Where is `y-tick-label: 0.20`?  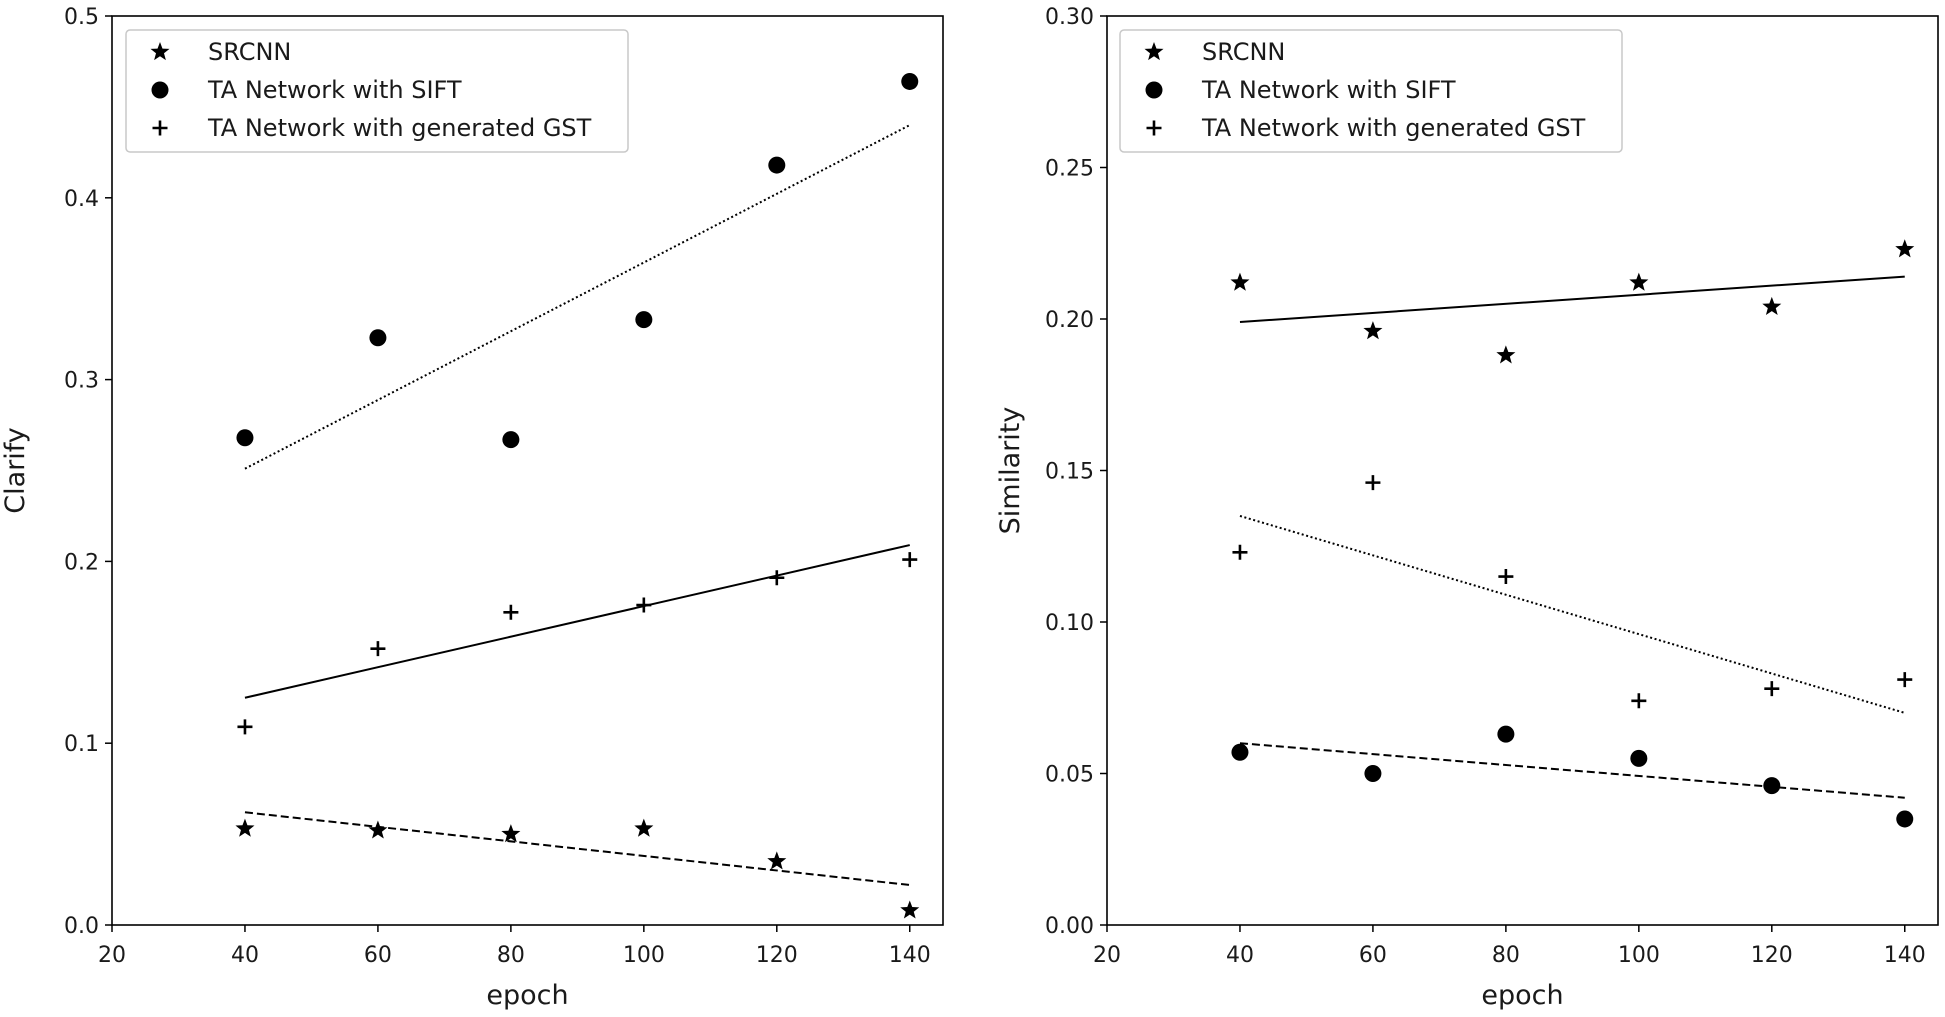
y-tick-label: 0.20 is located at coordinates (1069, 320).